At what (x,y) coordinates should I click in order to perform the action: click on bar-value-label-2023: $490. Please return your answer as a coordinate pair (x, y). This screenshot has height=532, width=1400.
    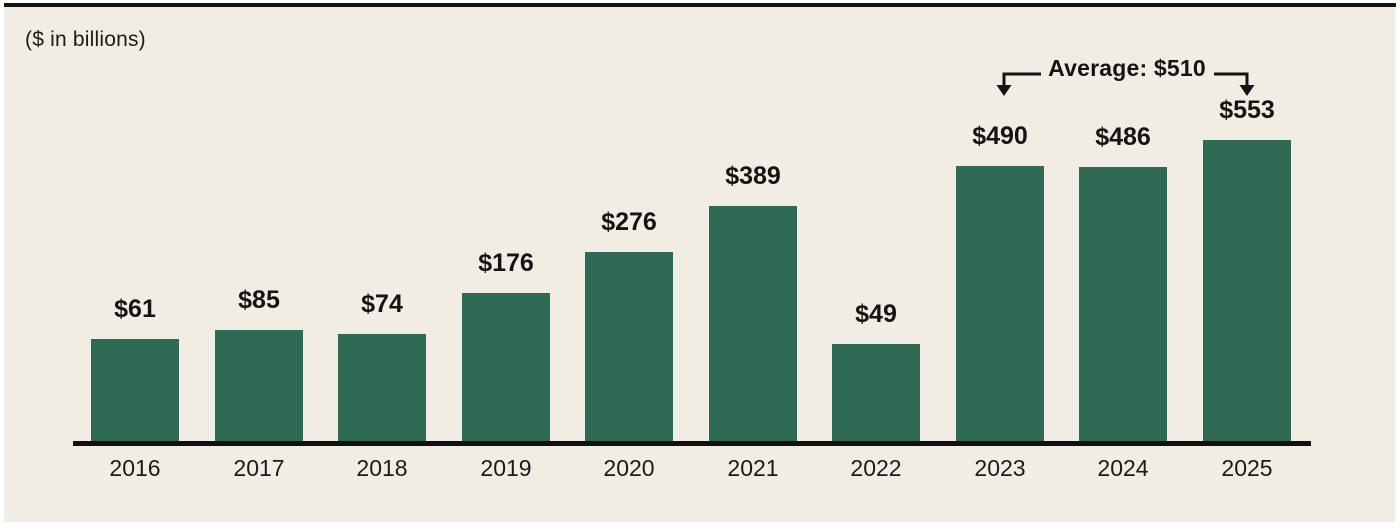
    Looking at the image, I should click on (1000, 136).